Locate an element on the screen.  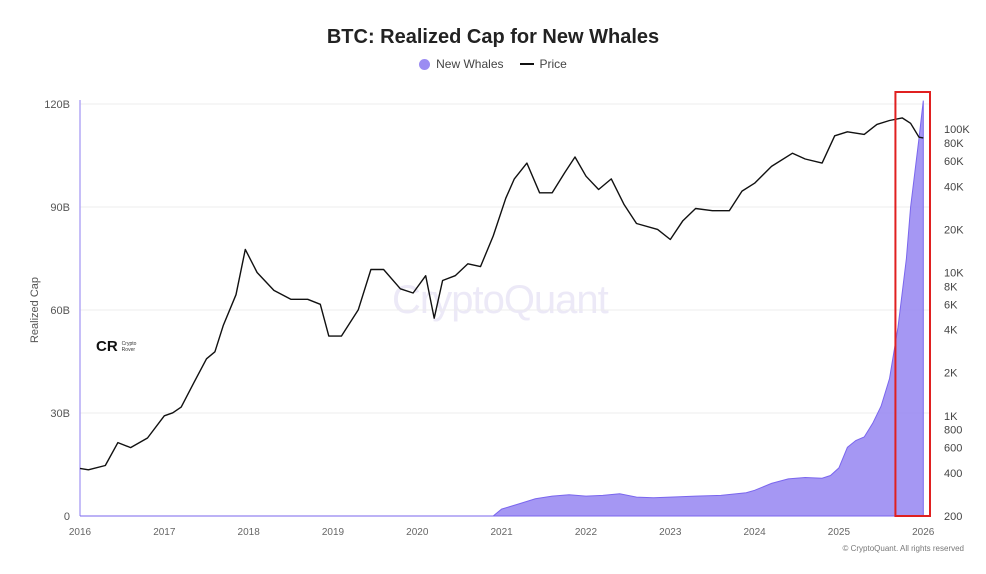
x-tick-label: 2019 is located at coordinates (333, 532).